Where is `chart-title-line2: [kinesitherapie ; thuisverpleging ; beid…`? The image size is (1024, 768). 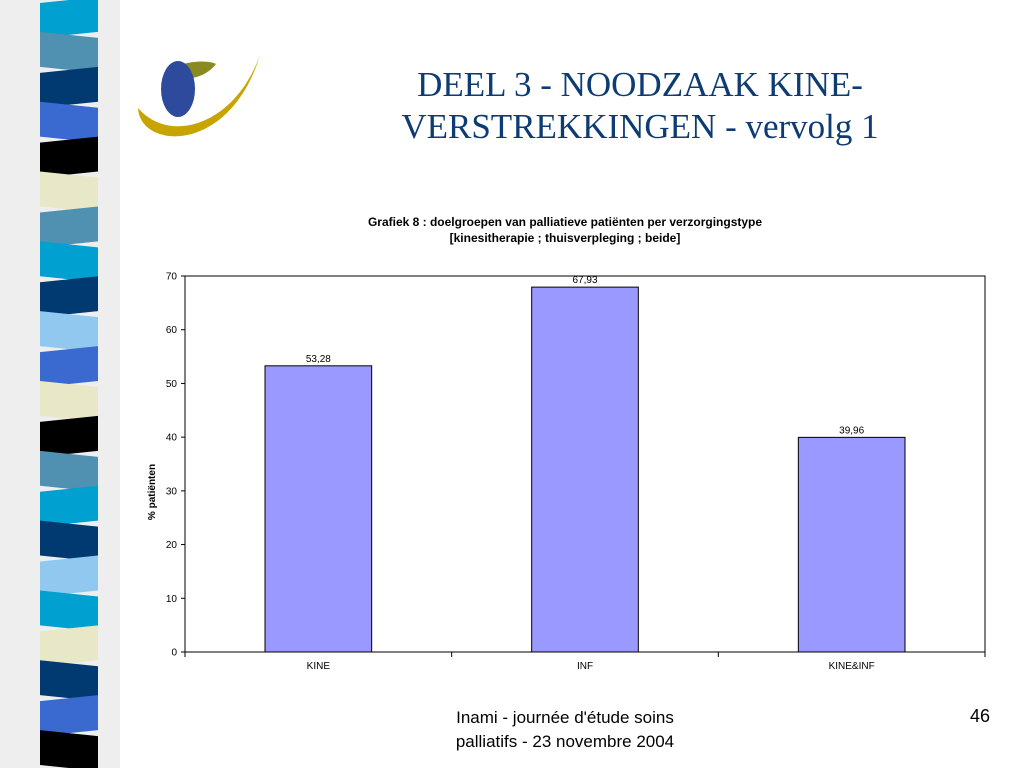 chart-title-line2: [kinesitherapie ; thuisverpleging ; beid… is located at coordinates (565, 238).